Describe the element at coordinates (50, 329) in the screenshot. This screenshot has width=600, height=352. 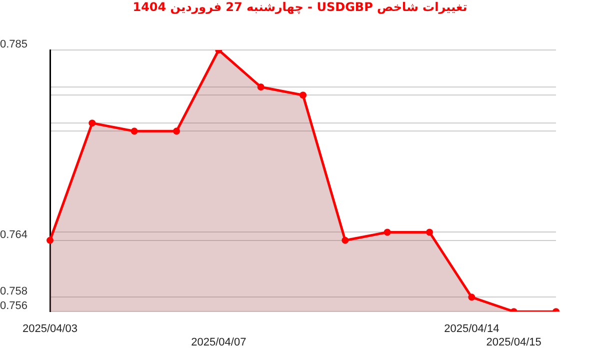
I see `x-tick-label: 2025/04/03` at that location.